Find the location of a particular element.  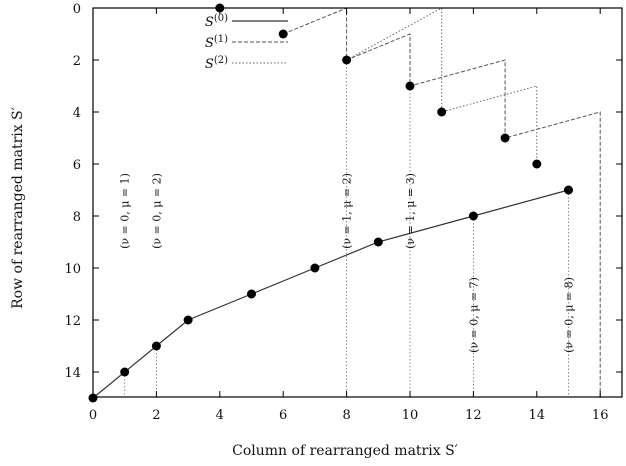

x-tick-label: 10 is located at coordinates (410, 415).